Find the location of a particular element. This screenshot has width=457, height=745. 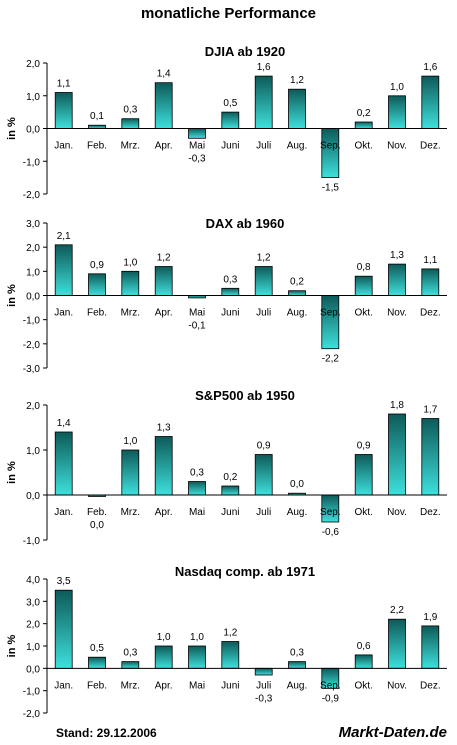

chart-4-category-label: Juli is located at coordinates (263, 685).